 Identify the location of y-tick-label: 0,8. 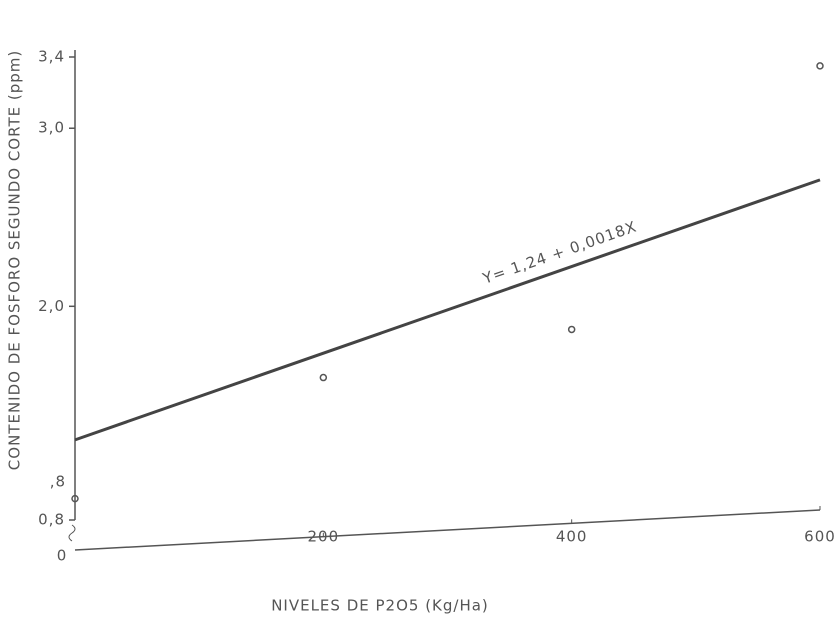
(51, 520).